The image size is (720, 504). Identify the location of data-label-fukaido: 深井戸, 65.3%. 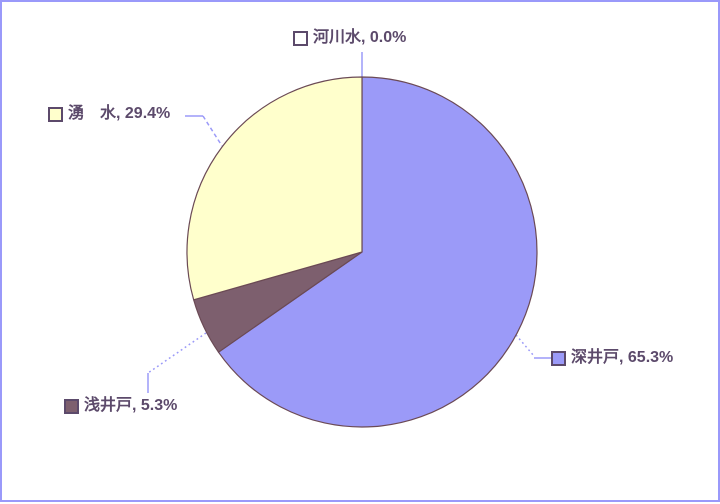
(612, 358).